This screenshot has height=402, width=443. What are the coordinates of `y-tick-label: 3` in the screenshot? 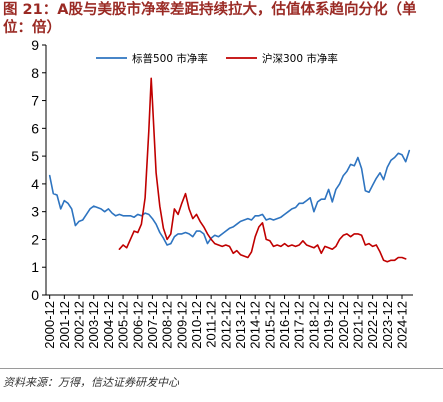 It's located at (35, 212).